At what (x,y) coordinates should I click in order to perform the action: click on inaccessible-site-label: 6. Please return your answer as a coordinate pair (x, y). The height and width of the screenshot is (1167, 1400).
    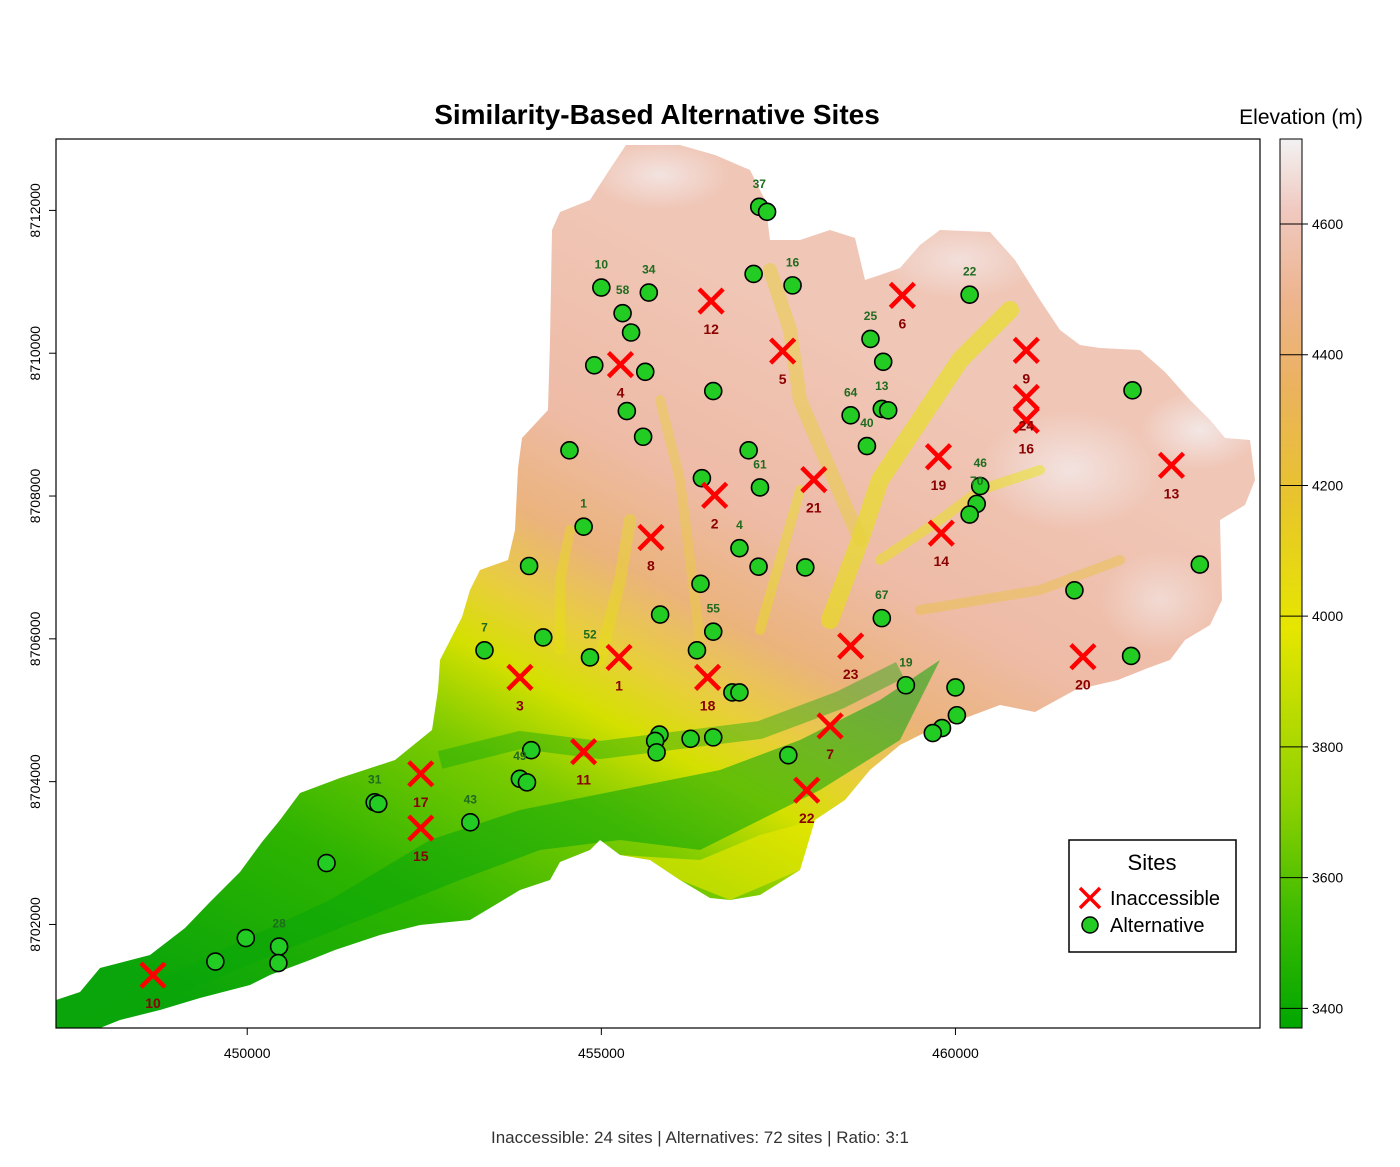
    Looking at the image, I should click on (902, 323).